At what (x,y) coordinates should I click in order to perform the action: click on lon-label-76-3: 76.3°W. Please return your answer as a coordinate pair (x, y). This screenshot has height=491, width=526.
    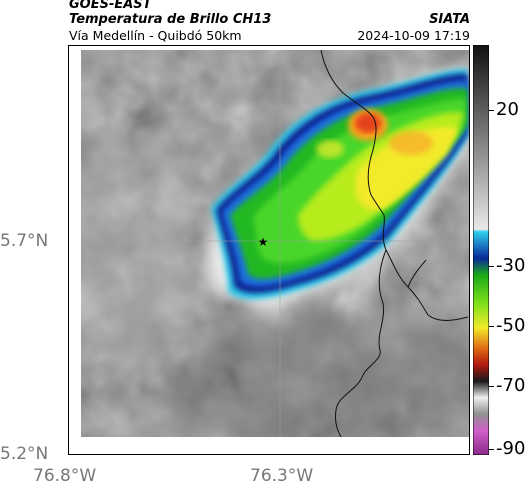
    Looking at the image, I should click on (282, 476).